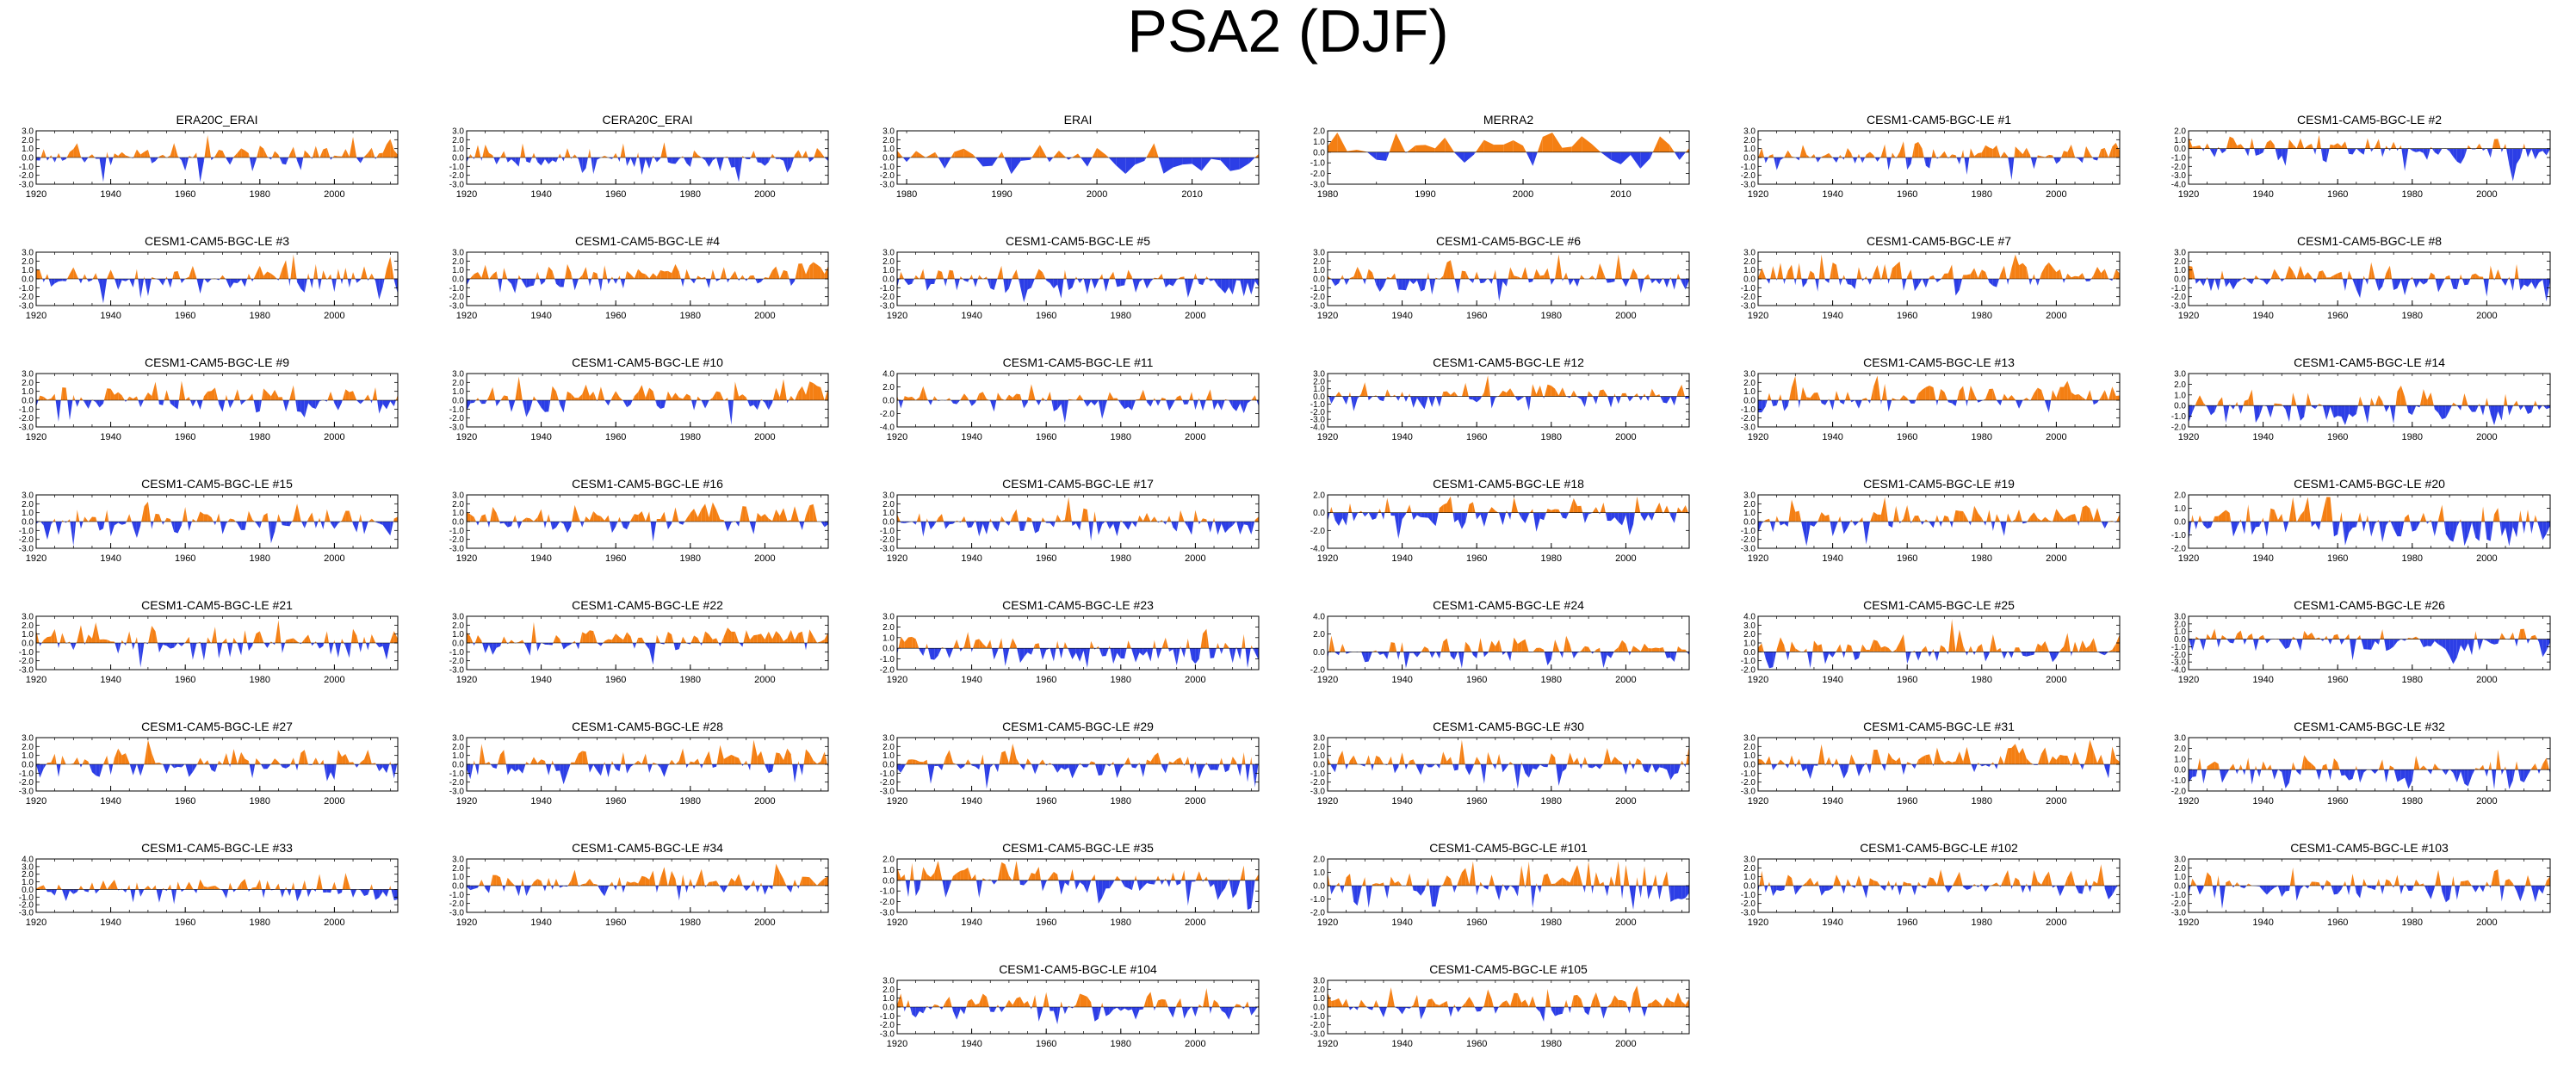 The width and height of the screenshot is (2576, 1069). Describe the element at coordinates (458, 262) in the screenshot. I see `y-tick-label: 2.0` at that location.